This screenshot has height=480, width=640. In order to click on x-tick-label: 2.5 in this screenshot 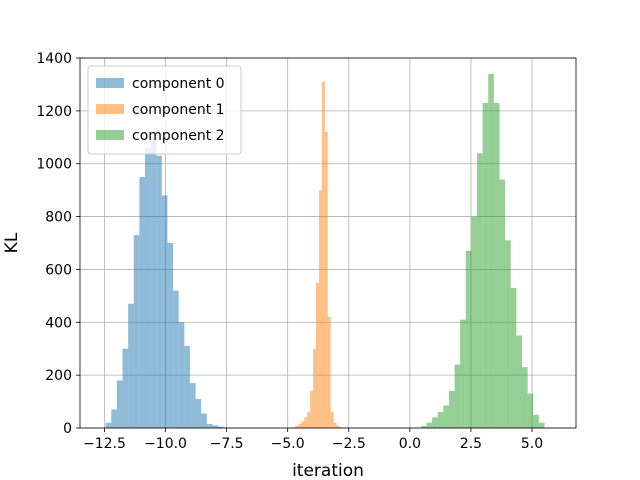, I will do `click(471, 444)`.